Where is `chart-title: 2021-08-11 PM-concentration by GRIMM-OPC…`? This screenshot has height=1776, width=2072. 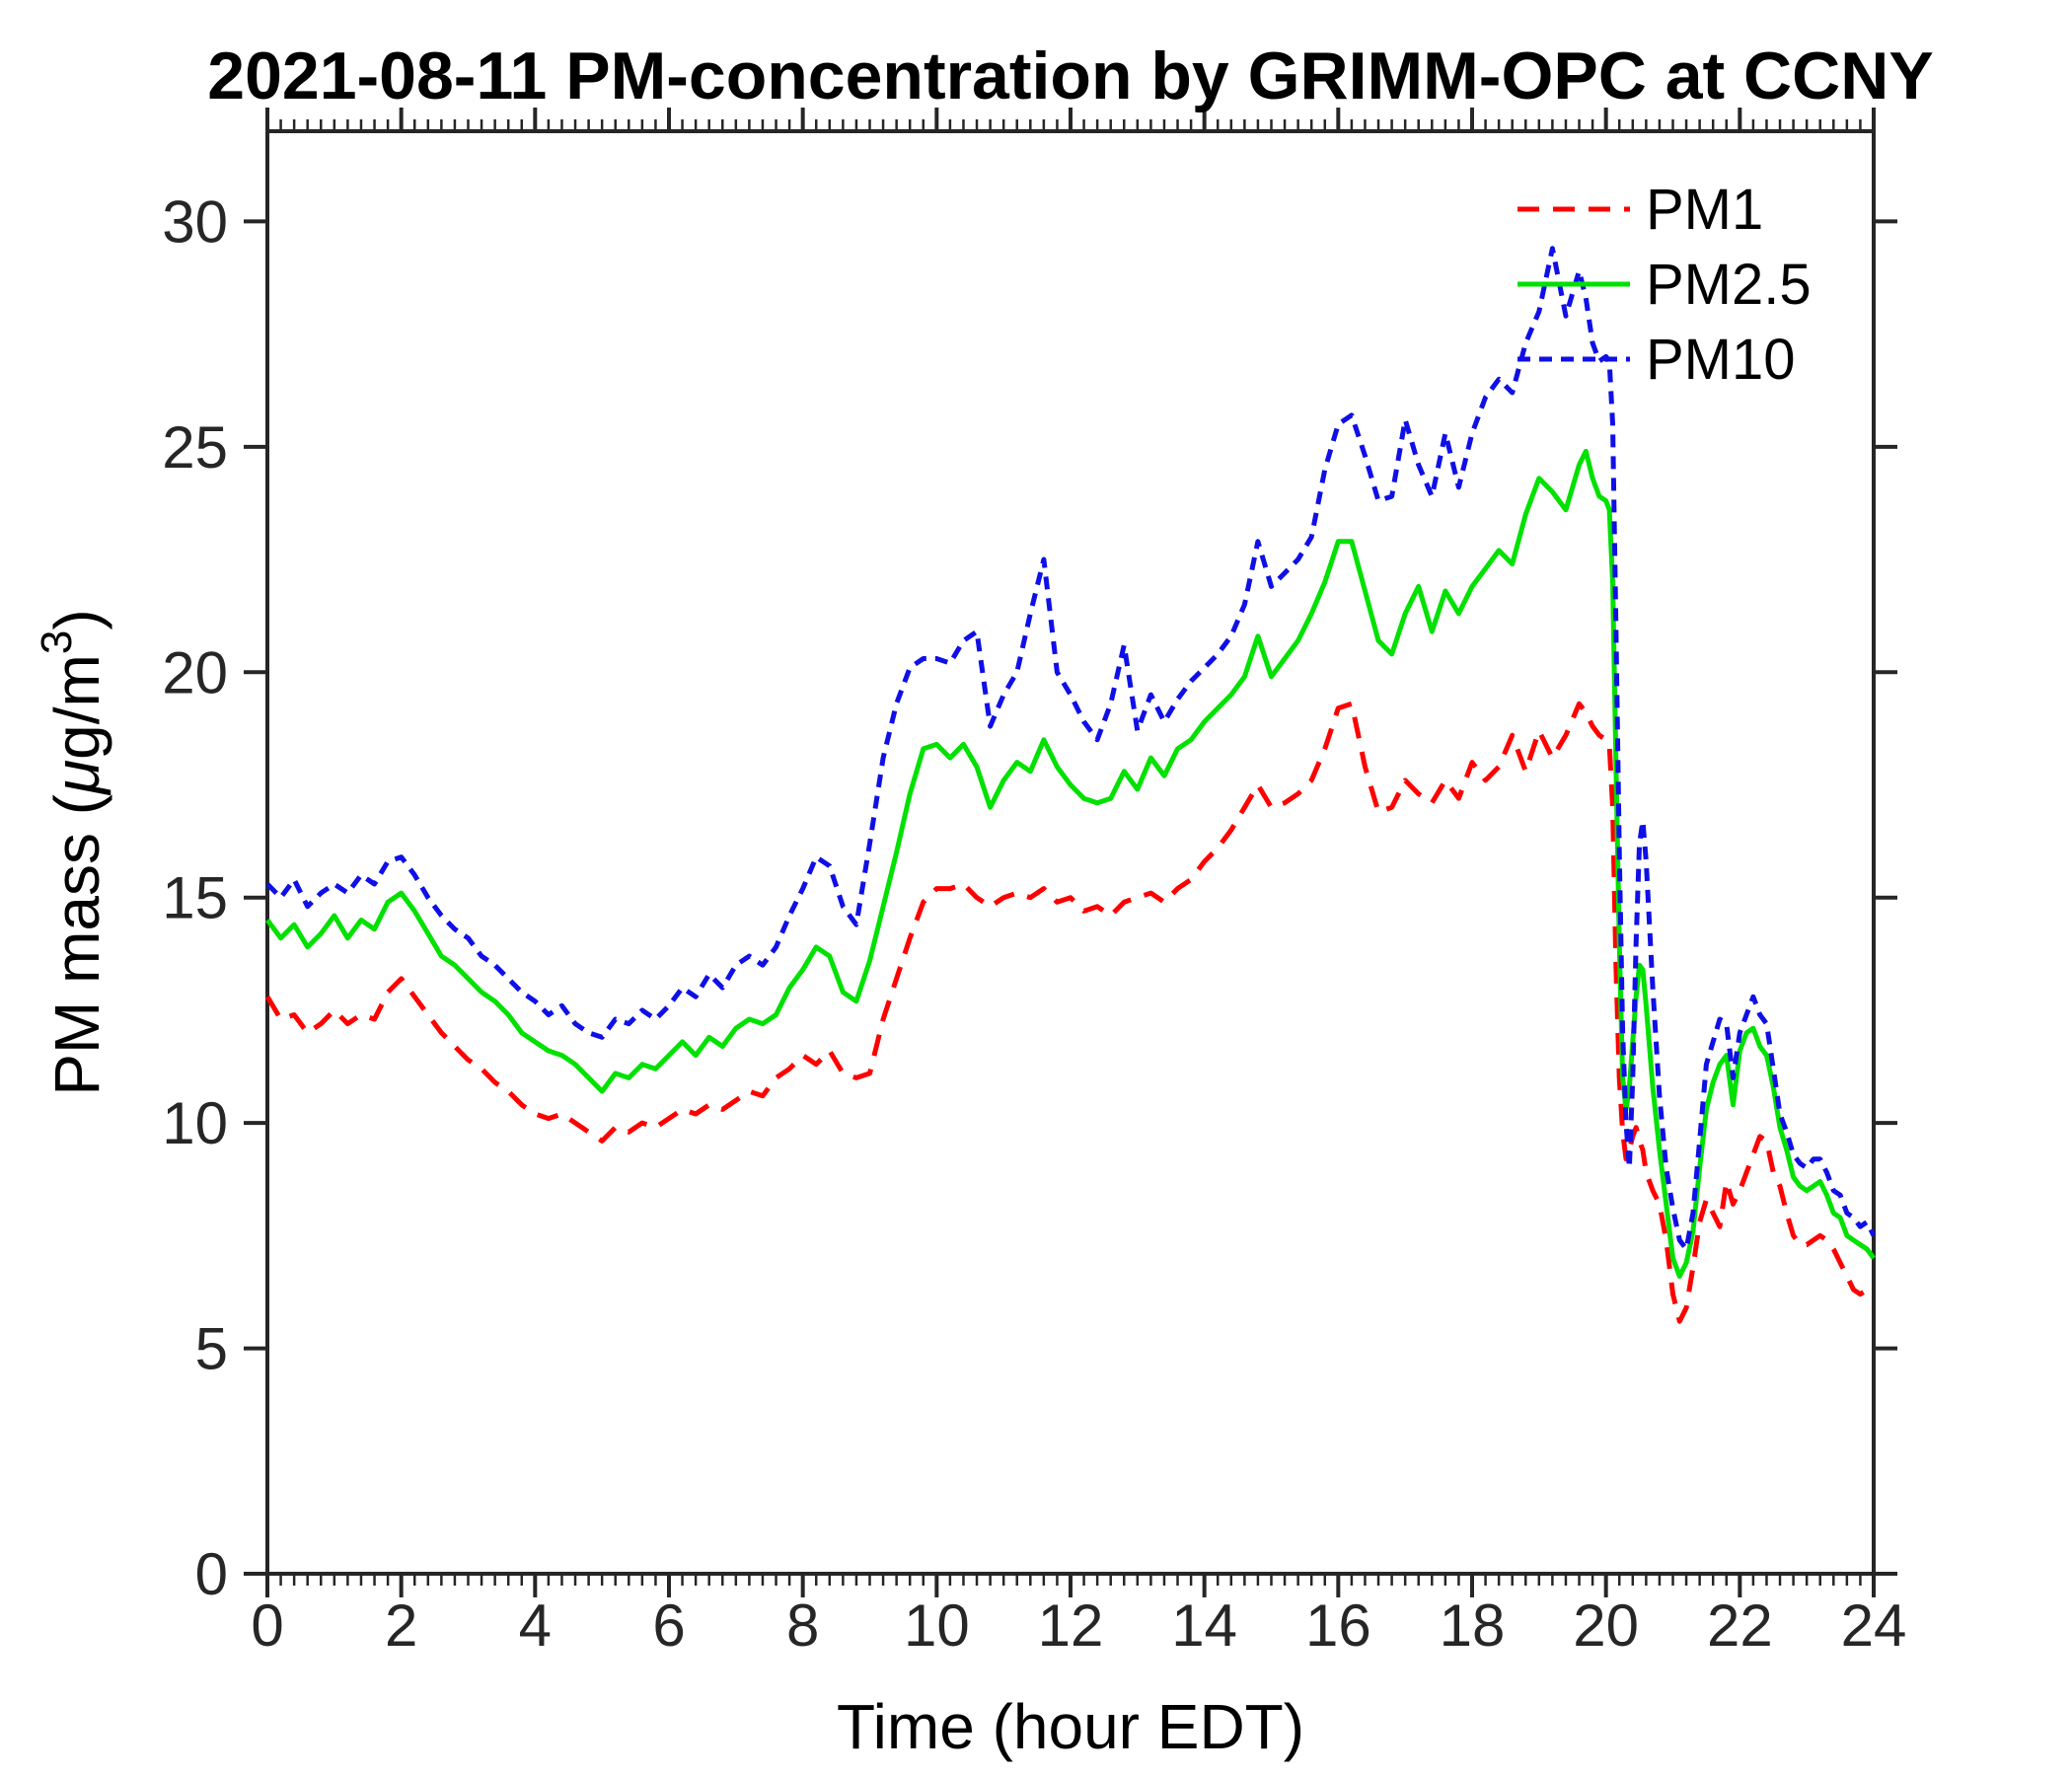 chart-title: 2021-08-11 PM-concentration by GRIMM-OPC… is located at coordinates (1070, 75).